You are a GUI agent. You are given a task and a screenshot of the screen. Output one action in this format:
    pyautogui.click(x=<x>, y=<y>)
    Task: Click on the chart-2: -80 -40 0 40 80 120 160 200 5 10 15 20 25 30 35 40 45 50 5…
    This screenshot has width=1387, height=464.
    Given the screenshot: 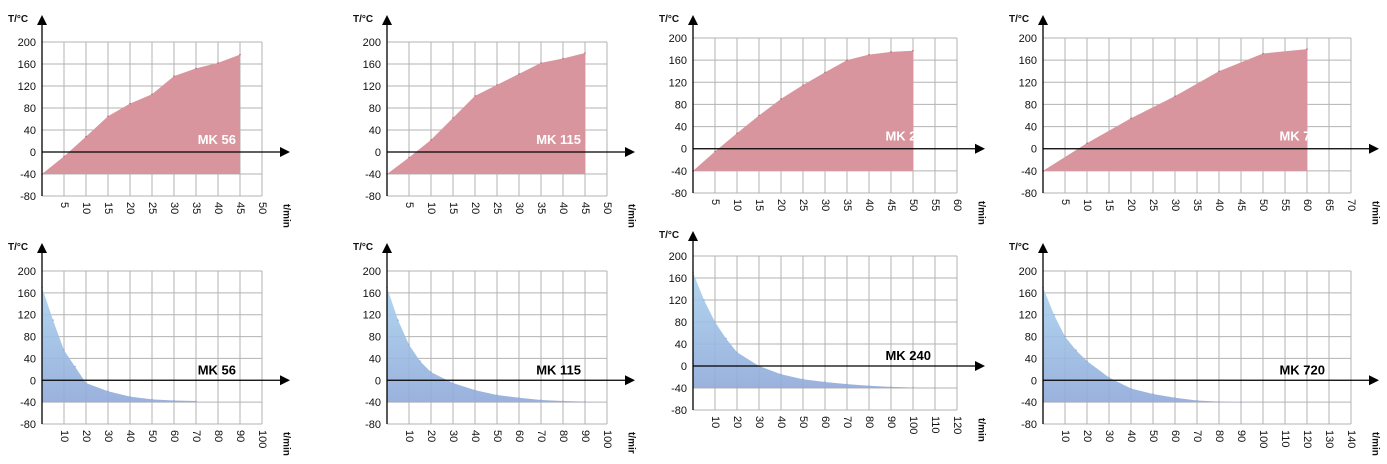 What is the action you would take?
    pyautogui.click(x=822, y=119)
    